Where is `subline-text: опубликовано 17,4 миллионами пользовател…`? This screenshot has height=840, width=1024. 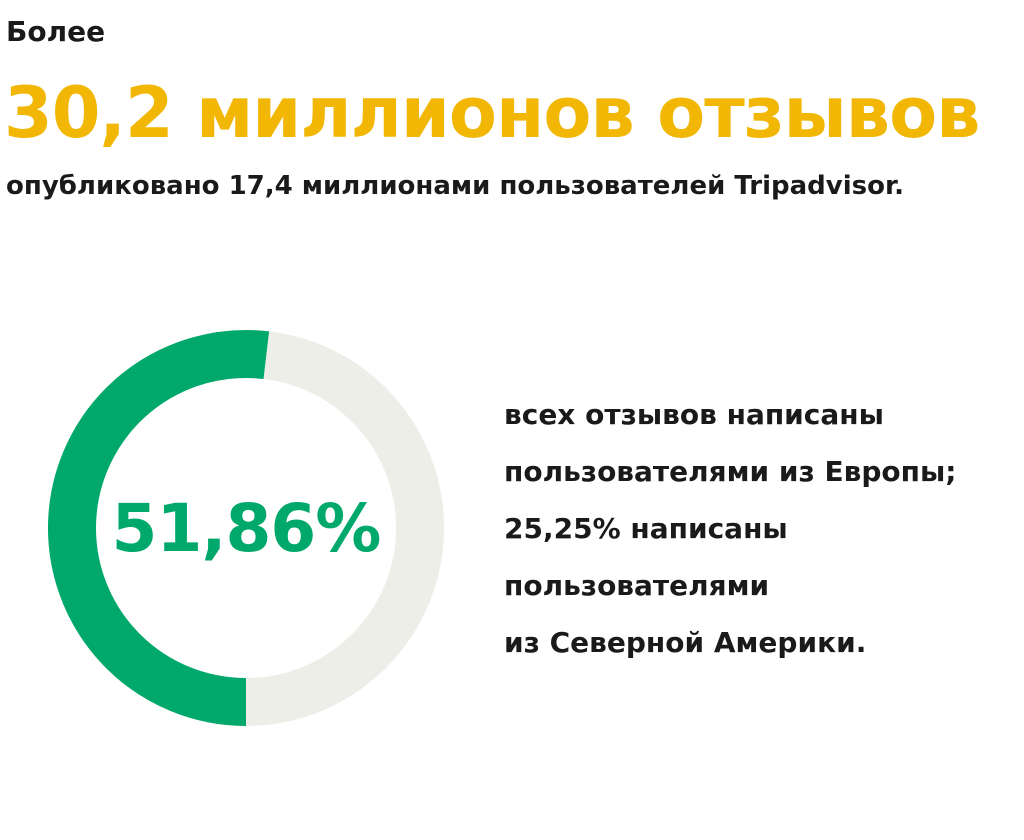 subline-text: опубликовано 17,4 миллионами пользовател… is located at coordinates (455, 186).